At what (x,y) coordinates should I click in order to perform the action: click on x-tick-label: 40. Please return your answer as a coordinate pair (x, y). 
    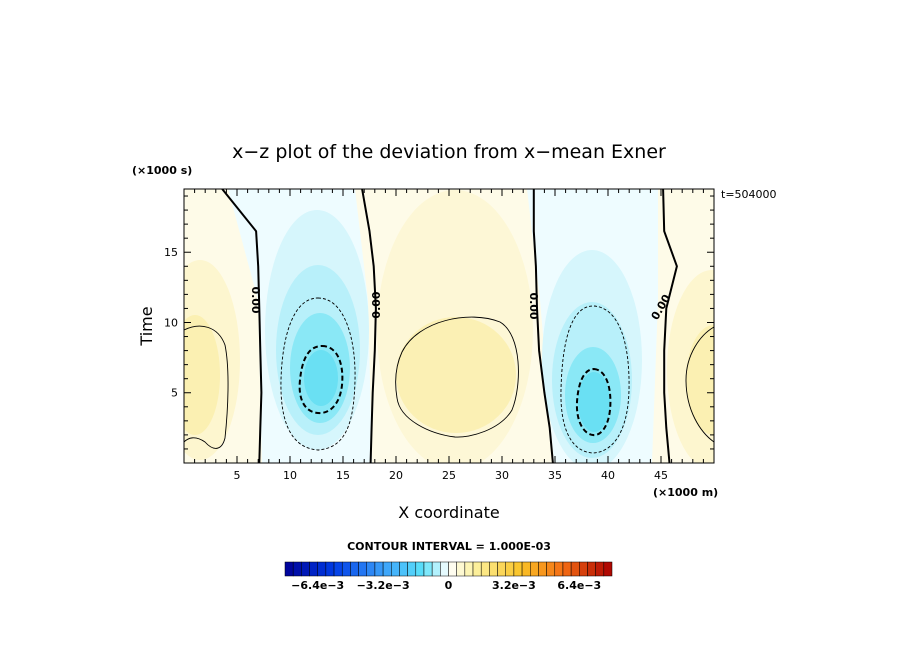
    Looking at the image, I should click on (608, 475).